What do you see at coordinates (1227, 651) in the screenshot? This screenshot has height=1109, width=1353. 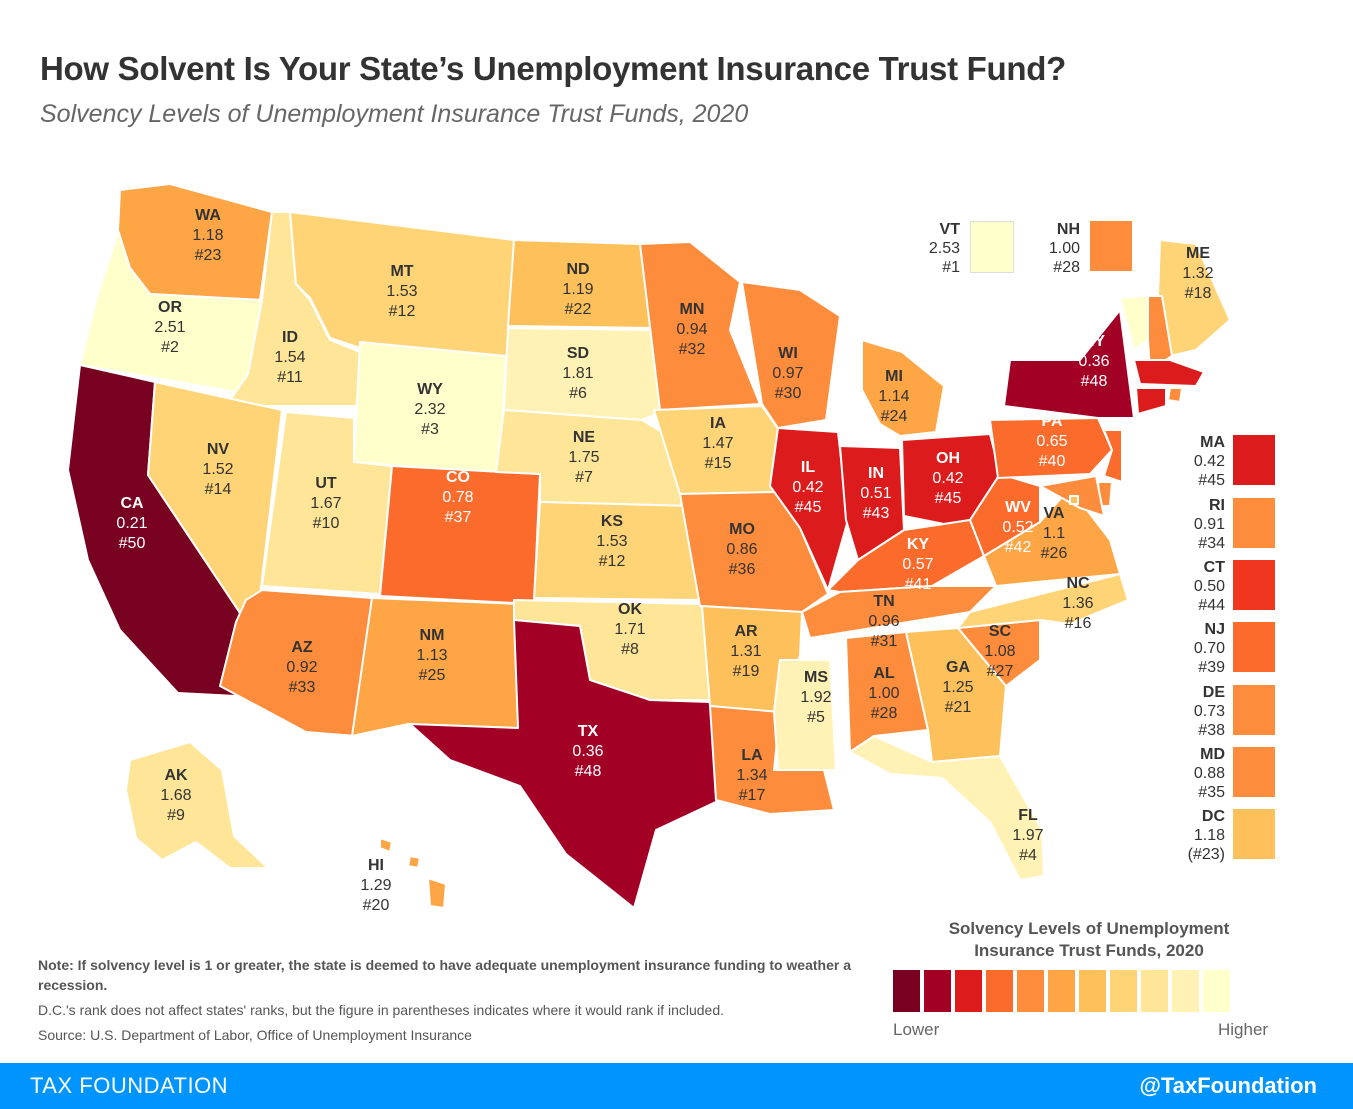 I see `side-item-nj: NJ 0.70 #39` at bounding box center [1227, 651].